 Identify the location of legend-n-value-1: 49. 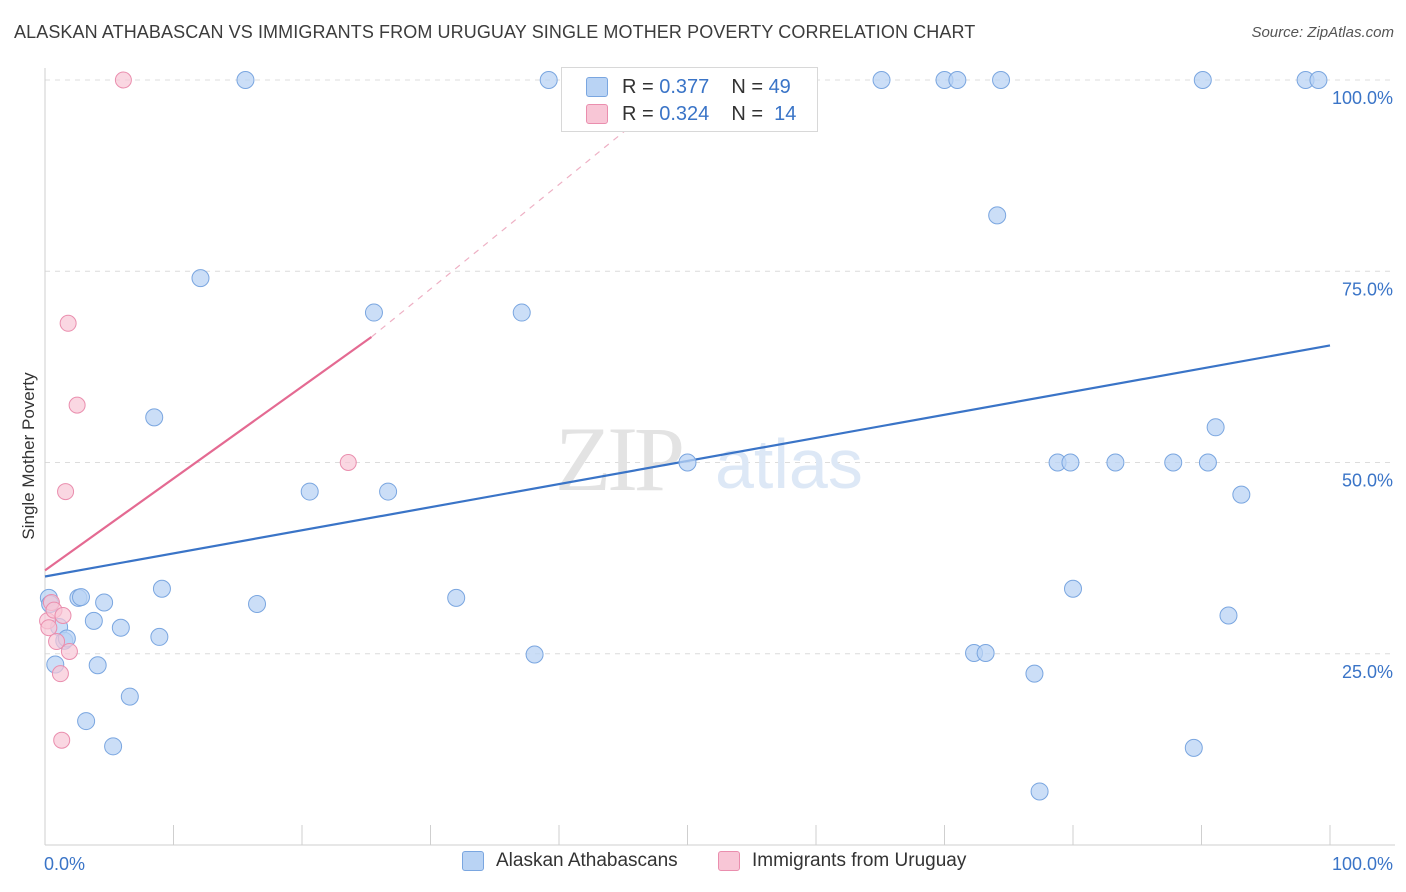
(779, 86).